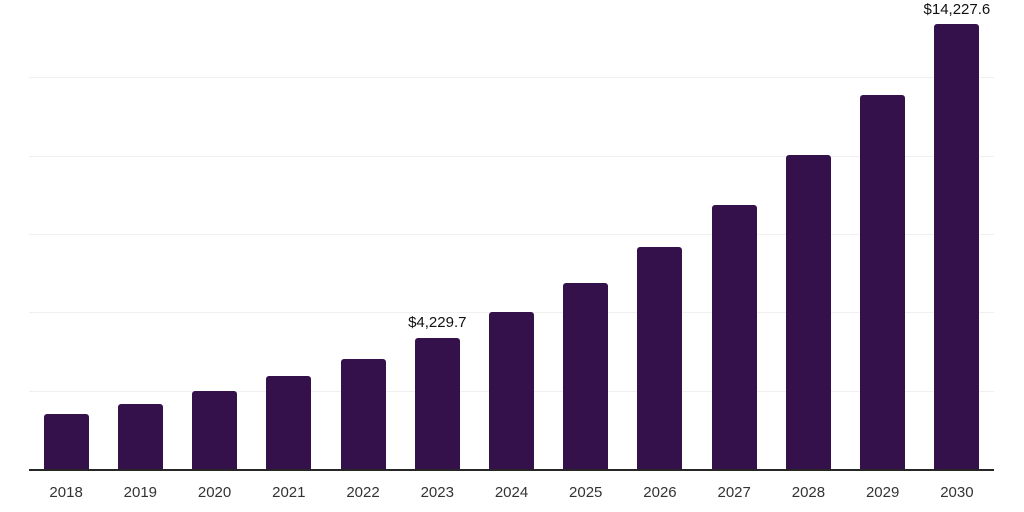  Describe the element at coordinates (883, 282) in the screenshot. I see `bar-2029` at that location.